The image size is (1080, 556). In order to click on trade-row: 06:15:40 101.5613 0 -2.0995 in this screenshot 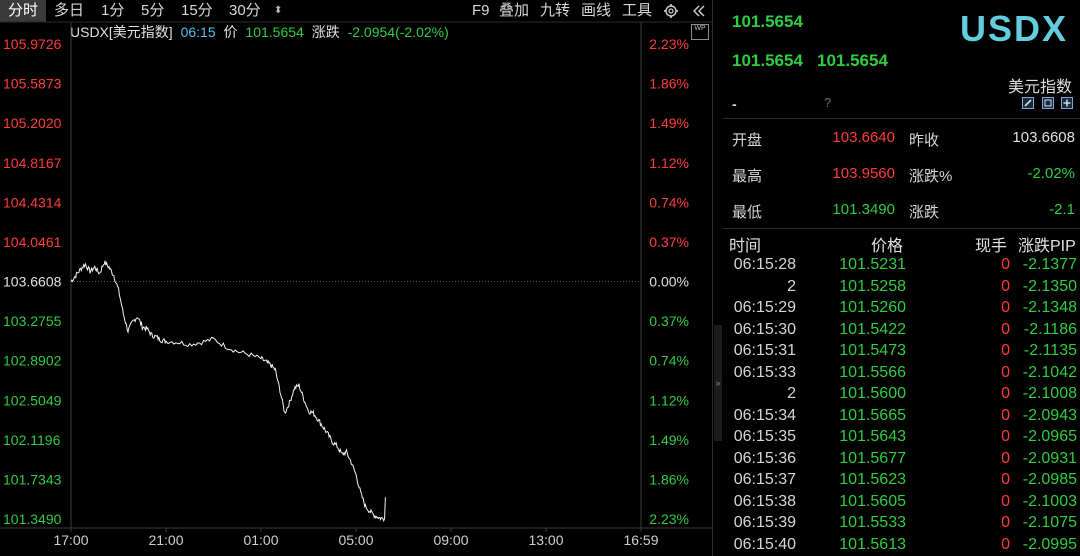, I will do `click(901, 545)`.